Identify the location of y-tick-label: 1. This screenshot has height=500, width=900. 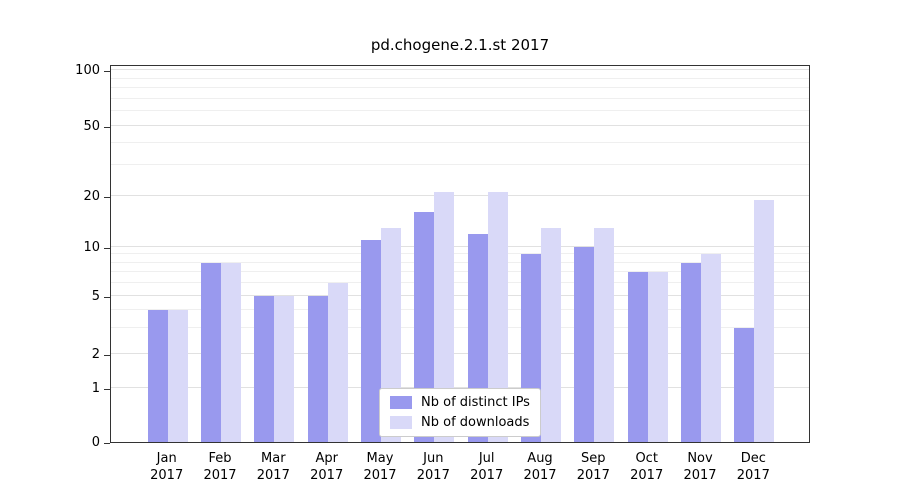
(95, 388).